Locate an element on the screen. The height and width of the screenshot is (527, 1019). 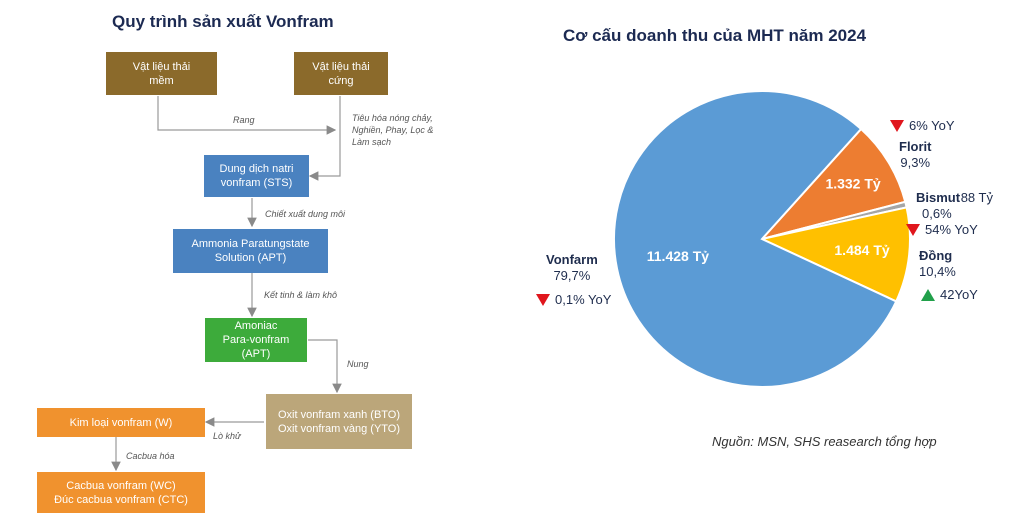
label-bismut-percent: 0,6% is located at coordinates (937, 213).